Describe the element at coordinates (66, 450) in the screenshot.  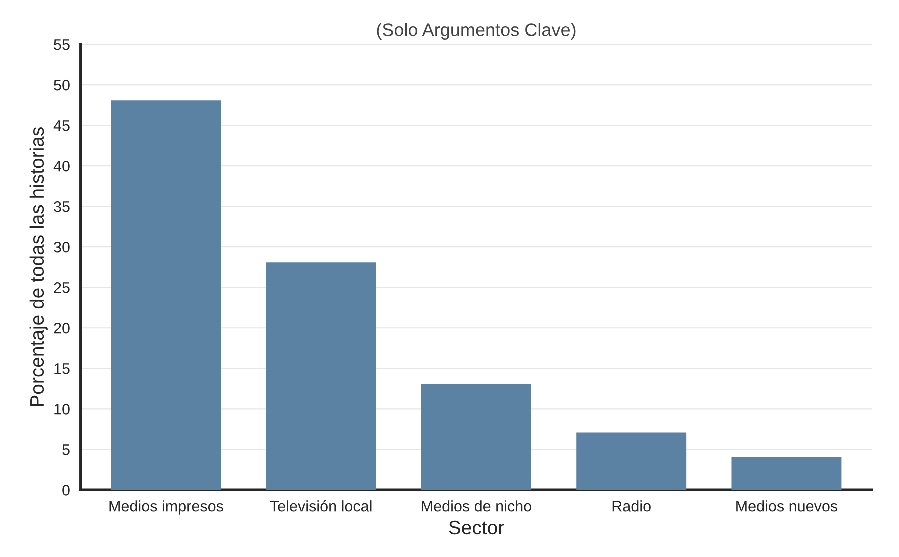
I see `y-tick-label: 5` at that location.